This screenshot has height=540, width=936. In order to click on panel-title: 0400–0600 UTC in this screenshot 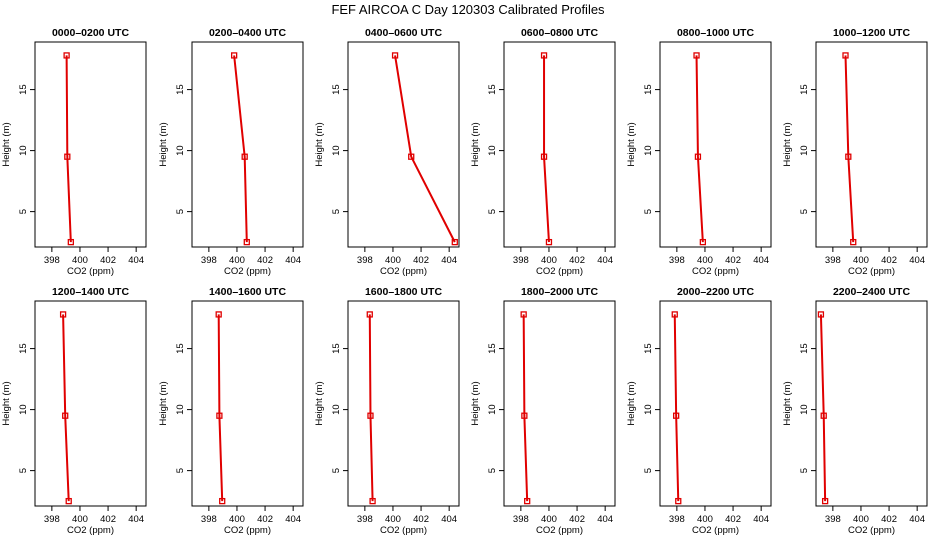, I will do `click(403, 33)`.